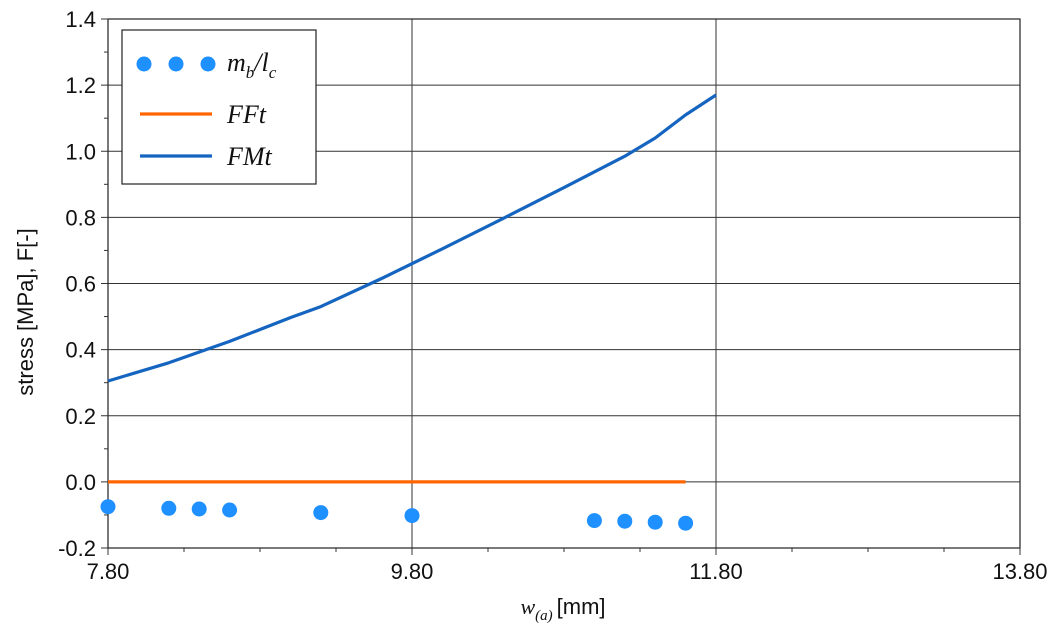  I want to click on x-axis-label: w(a) [mm], so click(562, 609).